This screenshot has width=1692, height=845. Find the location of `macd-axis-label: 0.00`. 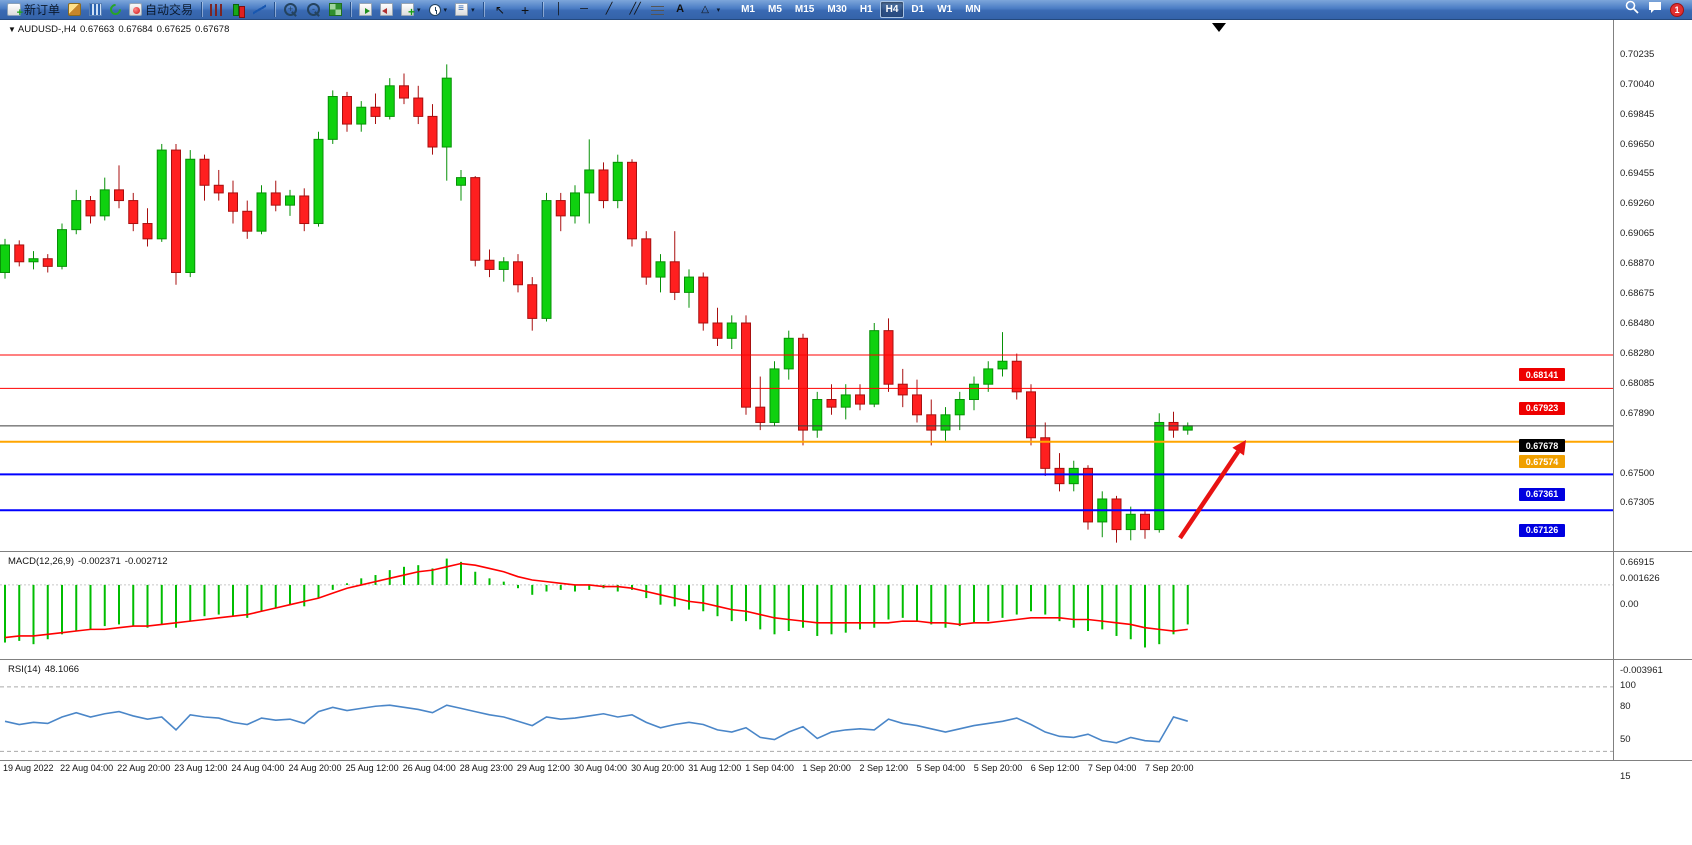

macd-axis-label: 0.00 is located at coordinates (1629, 605).